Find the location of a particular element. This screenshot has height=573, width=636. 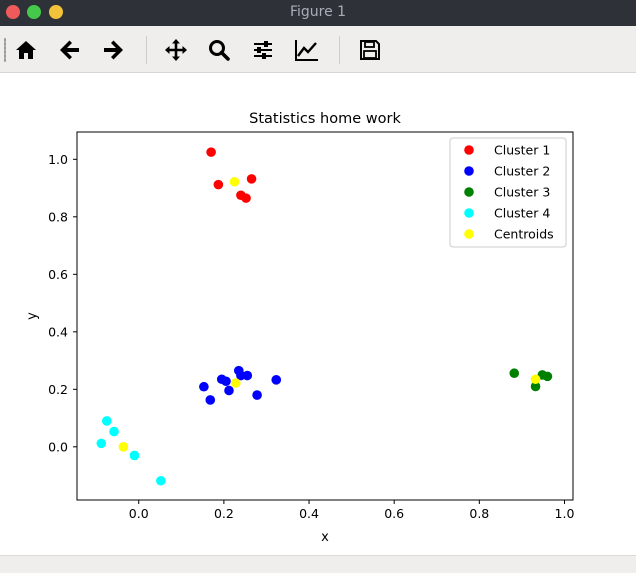

status-bar is located at coordinates (318, 564).